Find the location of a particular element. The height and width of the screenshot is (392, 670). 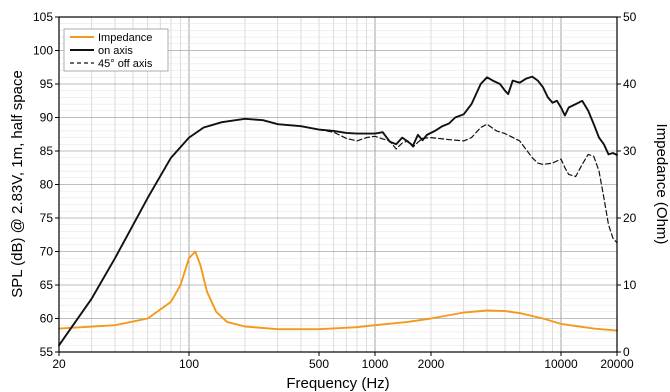

legend: Impedance on axis 45° off axis is located at coordinates (116, 50).